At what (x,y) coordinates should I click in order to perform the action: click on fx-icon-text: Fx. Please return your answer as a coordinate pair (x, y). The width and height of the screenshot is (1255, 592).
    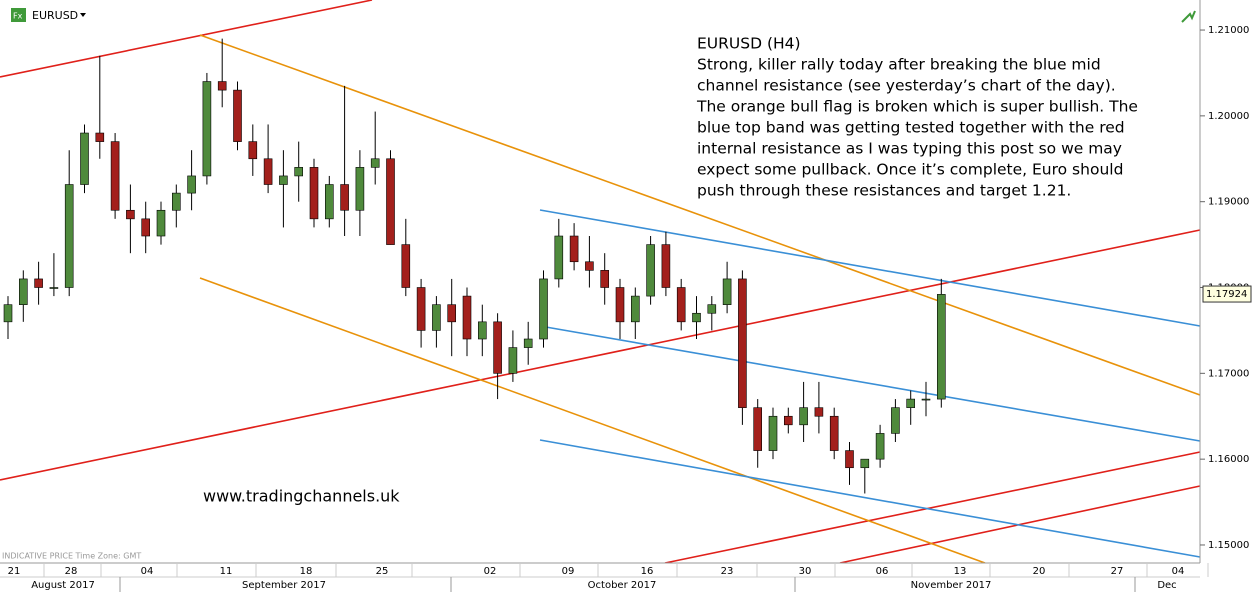
    Looking at the image, I should click on (18, 16).